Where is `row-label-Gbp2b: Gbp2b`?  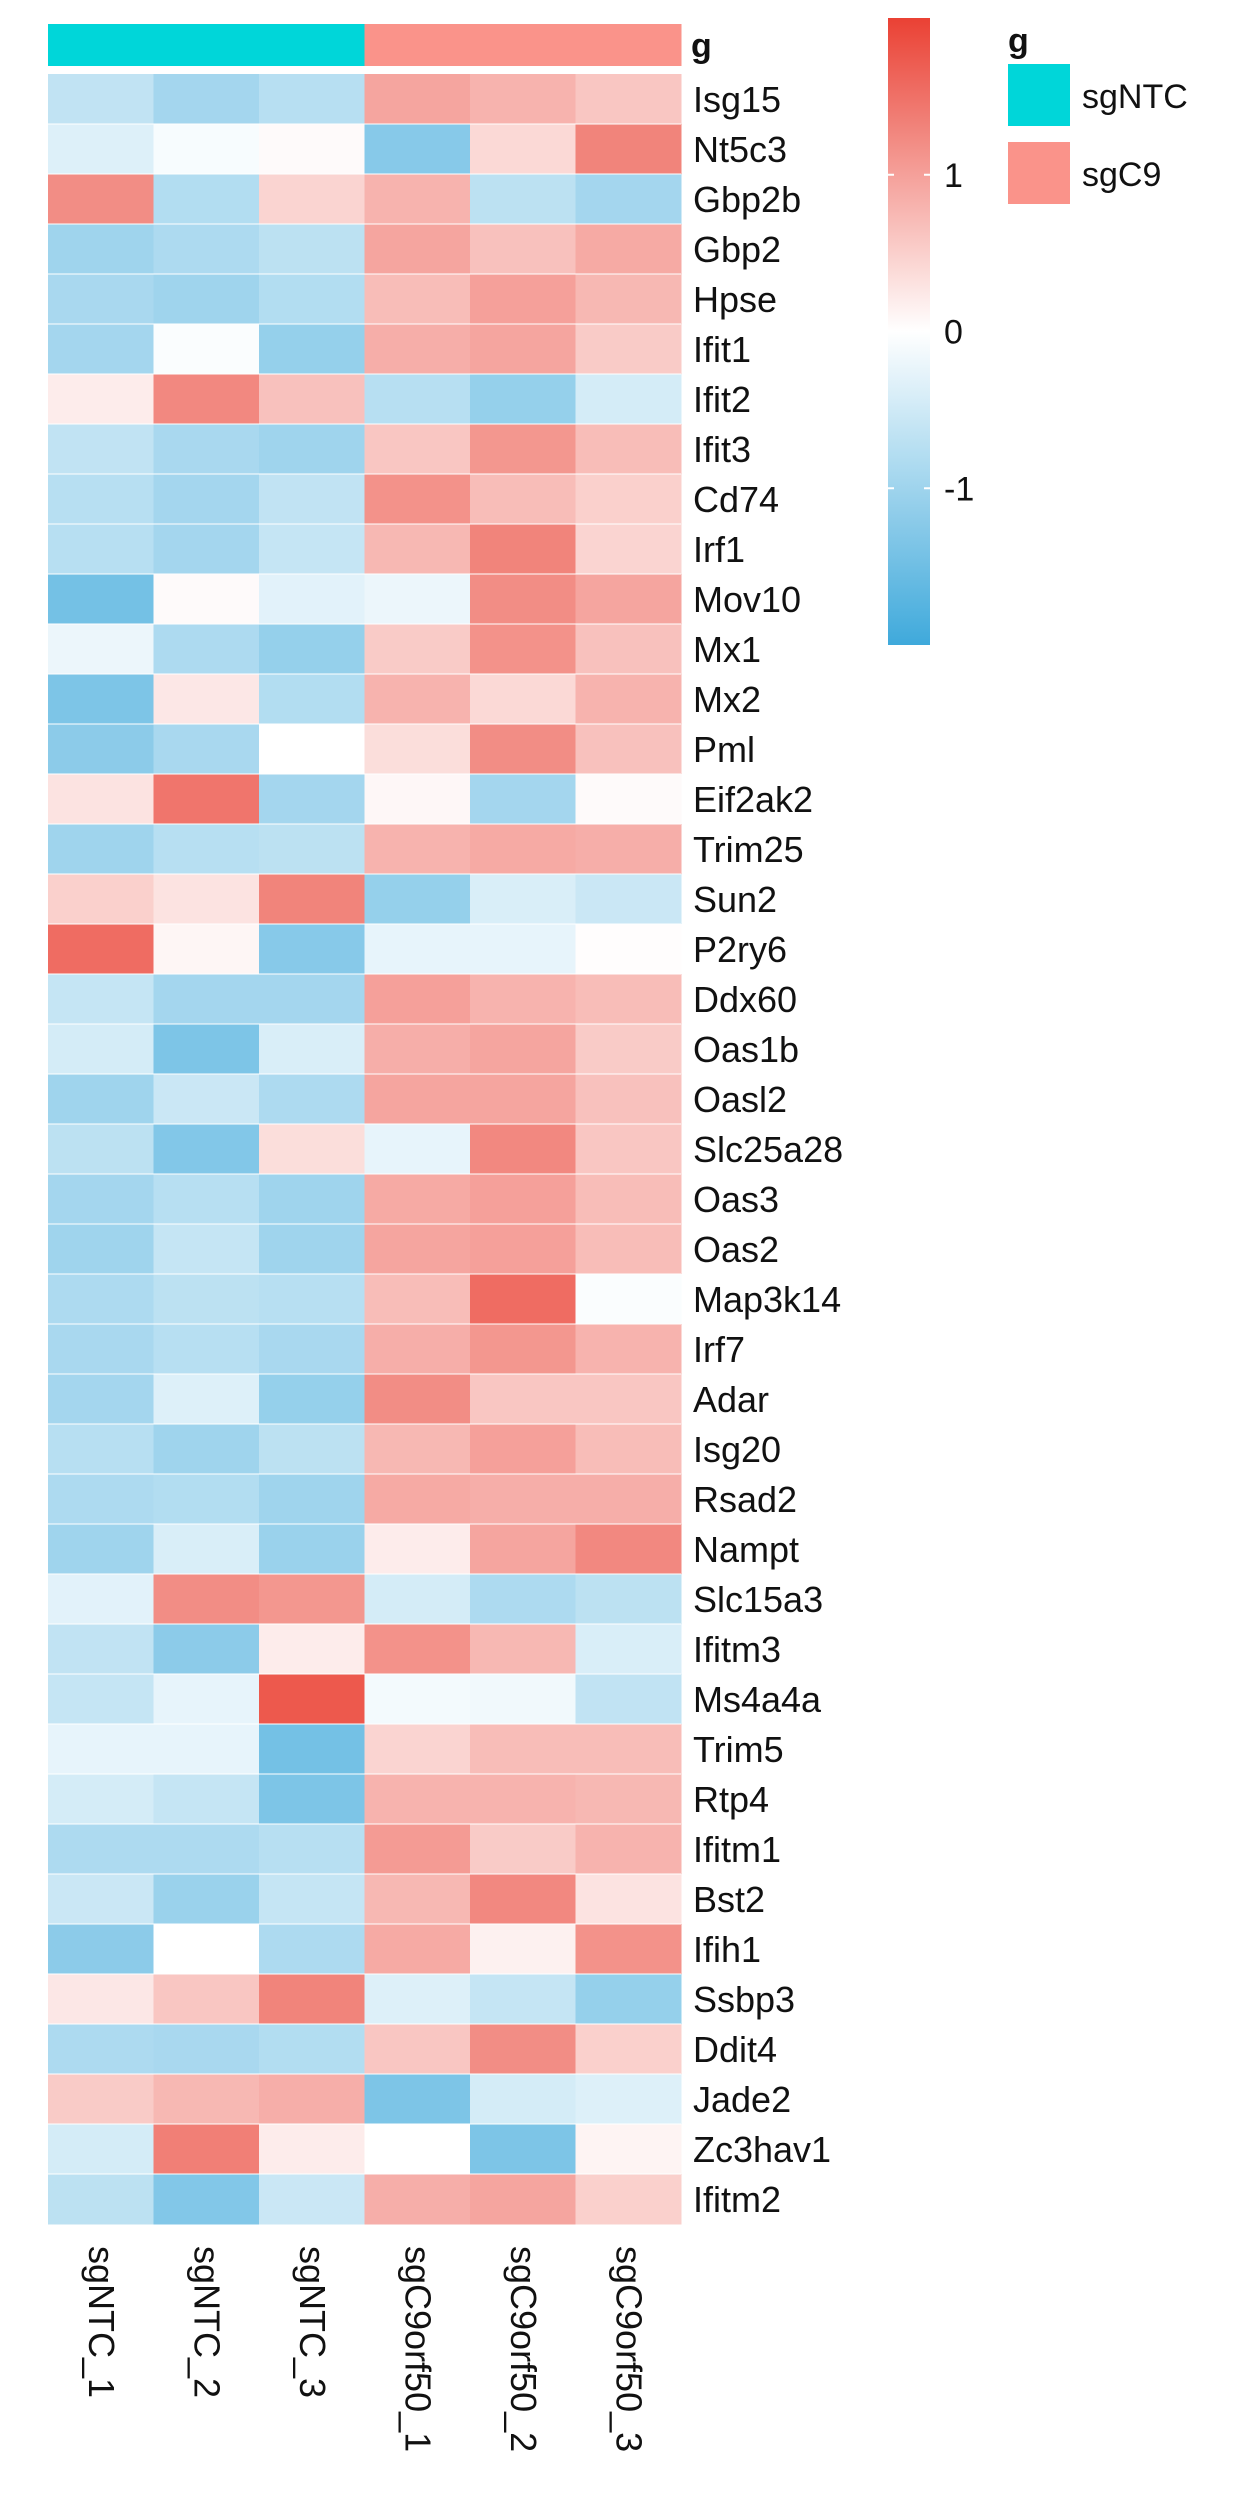
row-label-Gbp2b: Gbp2b is located at coordinates (747, 199).